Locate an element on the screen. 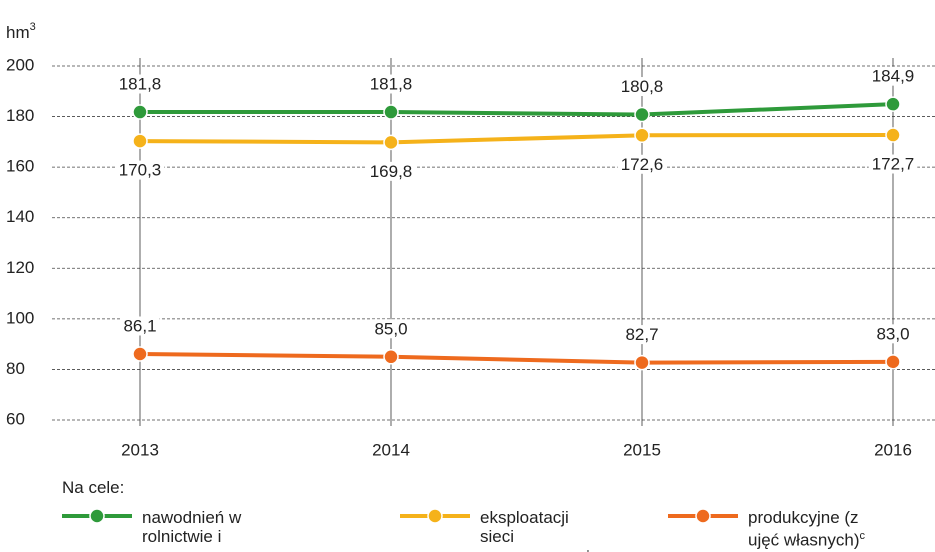 Image resolution: width=935 pixels, height=552 pixels. value-label: 82,7 is located at coordinates (641, 334).